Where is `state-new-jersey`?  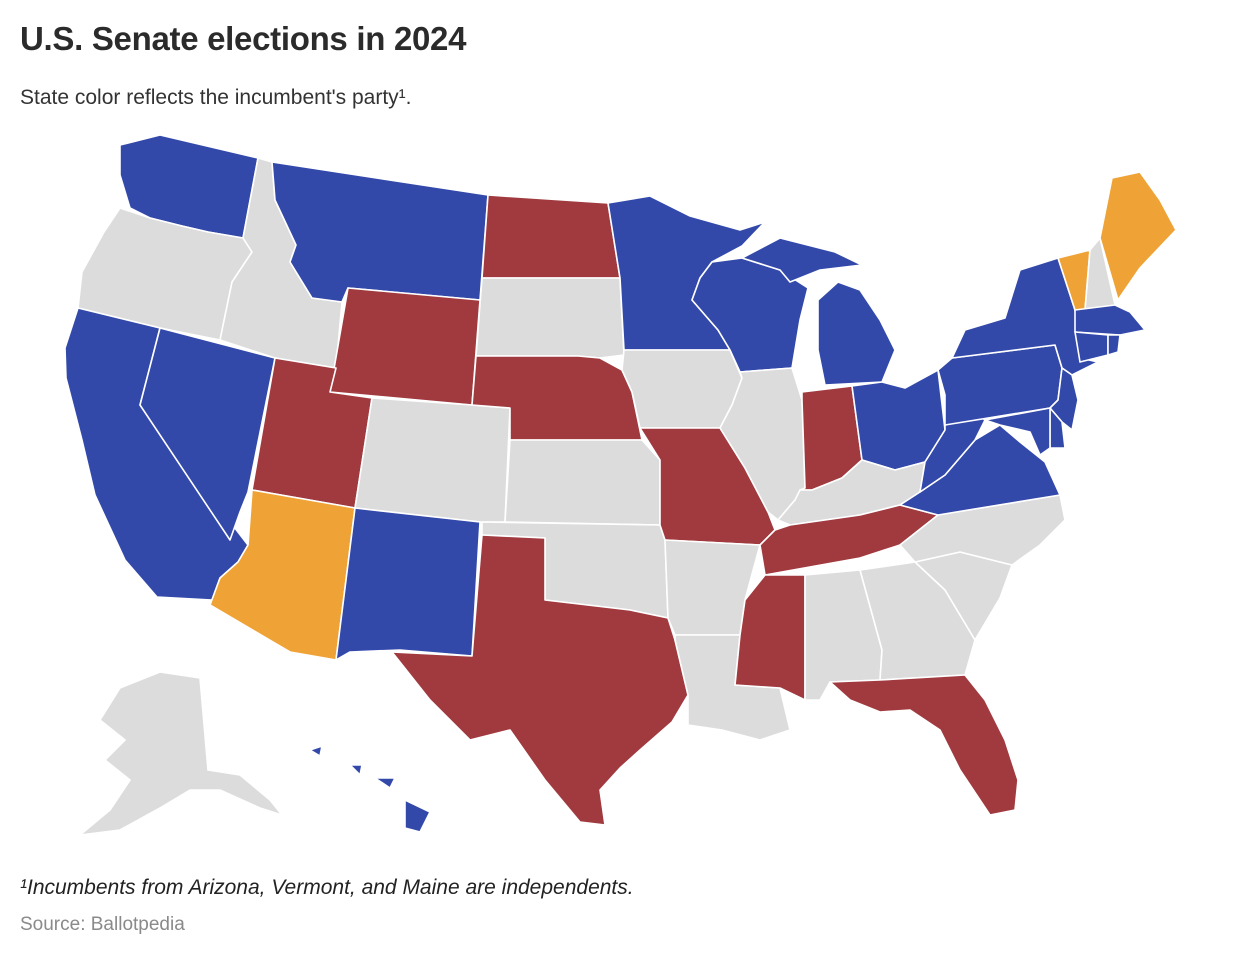 state-new-jersey is located at coordinates (1064, 399).